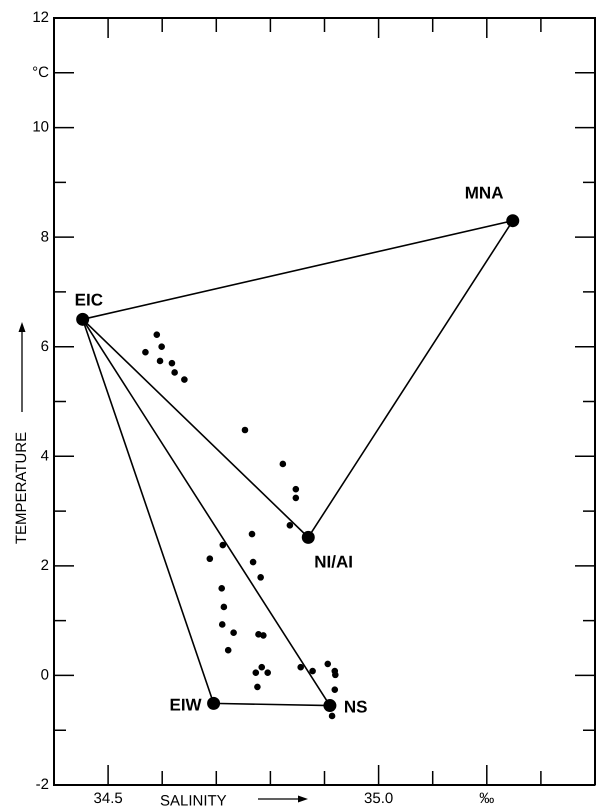 The image size is (602, 810). Describe the element at coordinates (40, 127) in the screenshot. I see `y-tick-label: 10` at that location.